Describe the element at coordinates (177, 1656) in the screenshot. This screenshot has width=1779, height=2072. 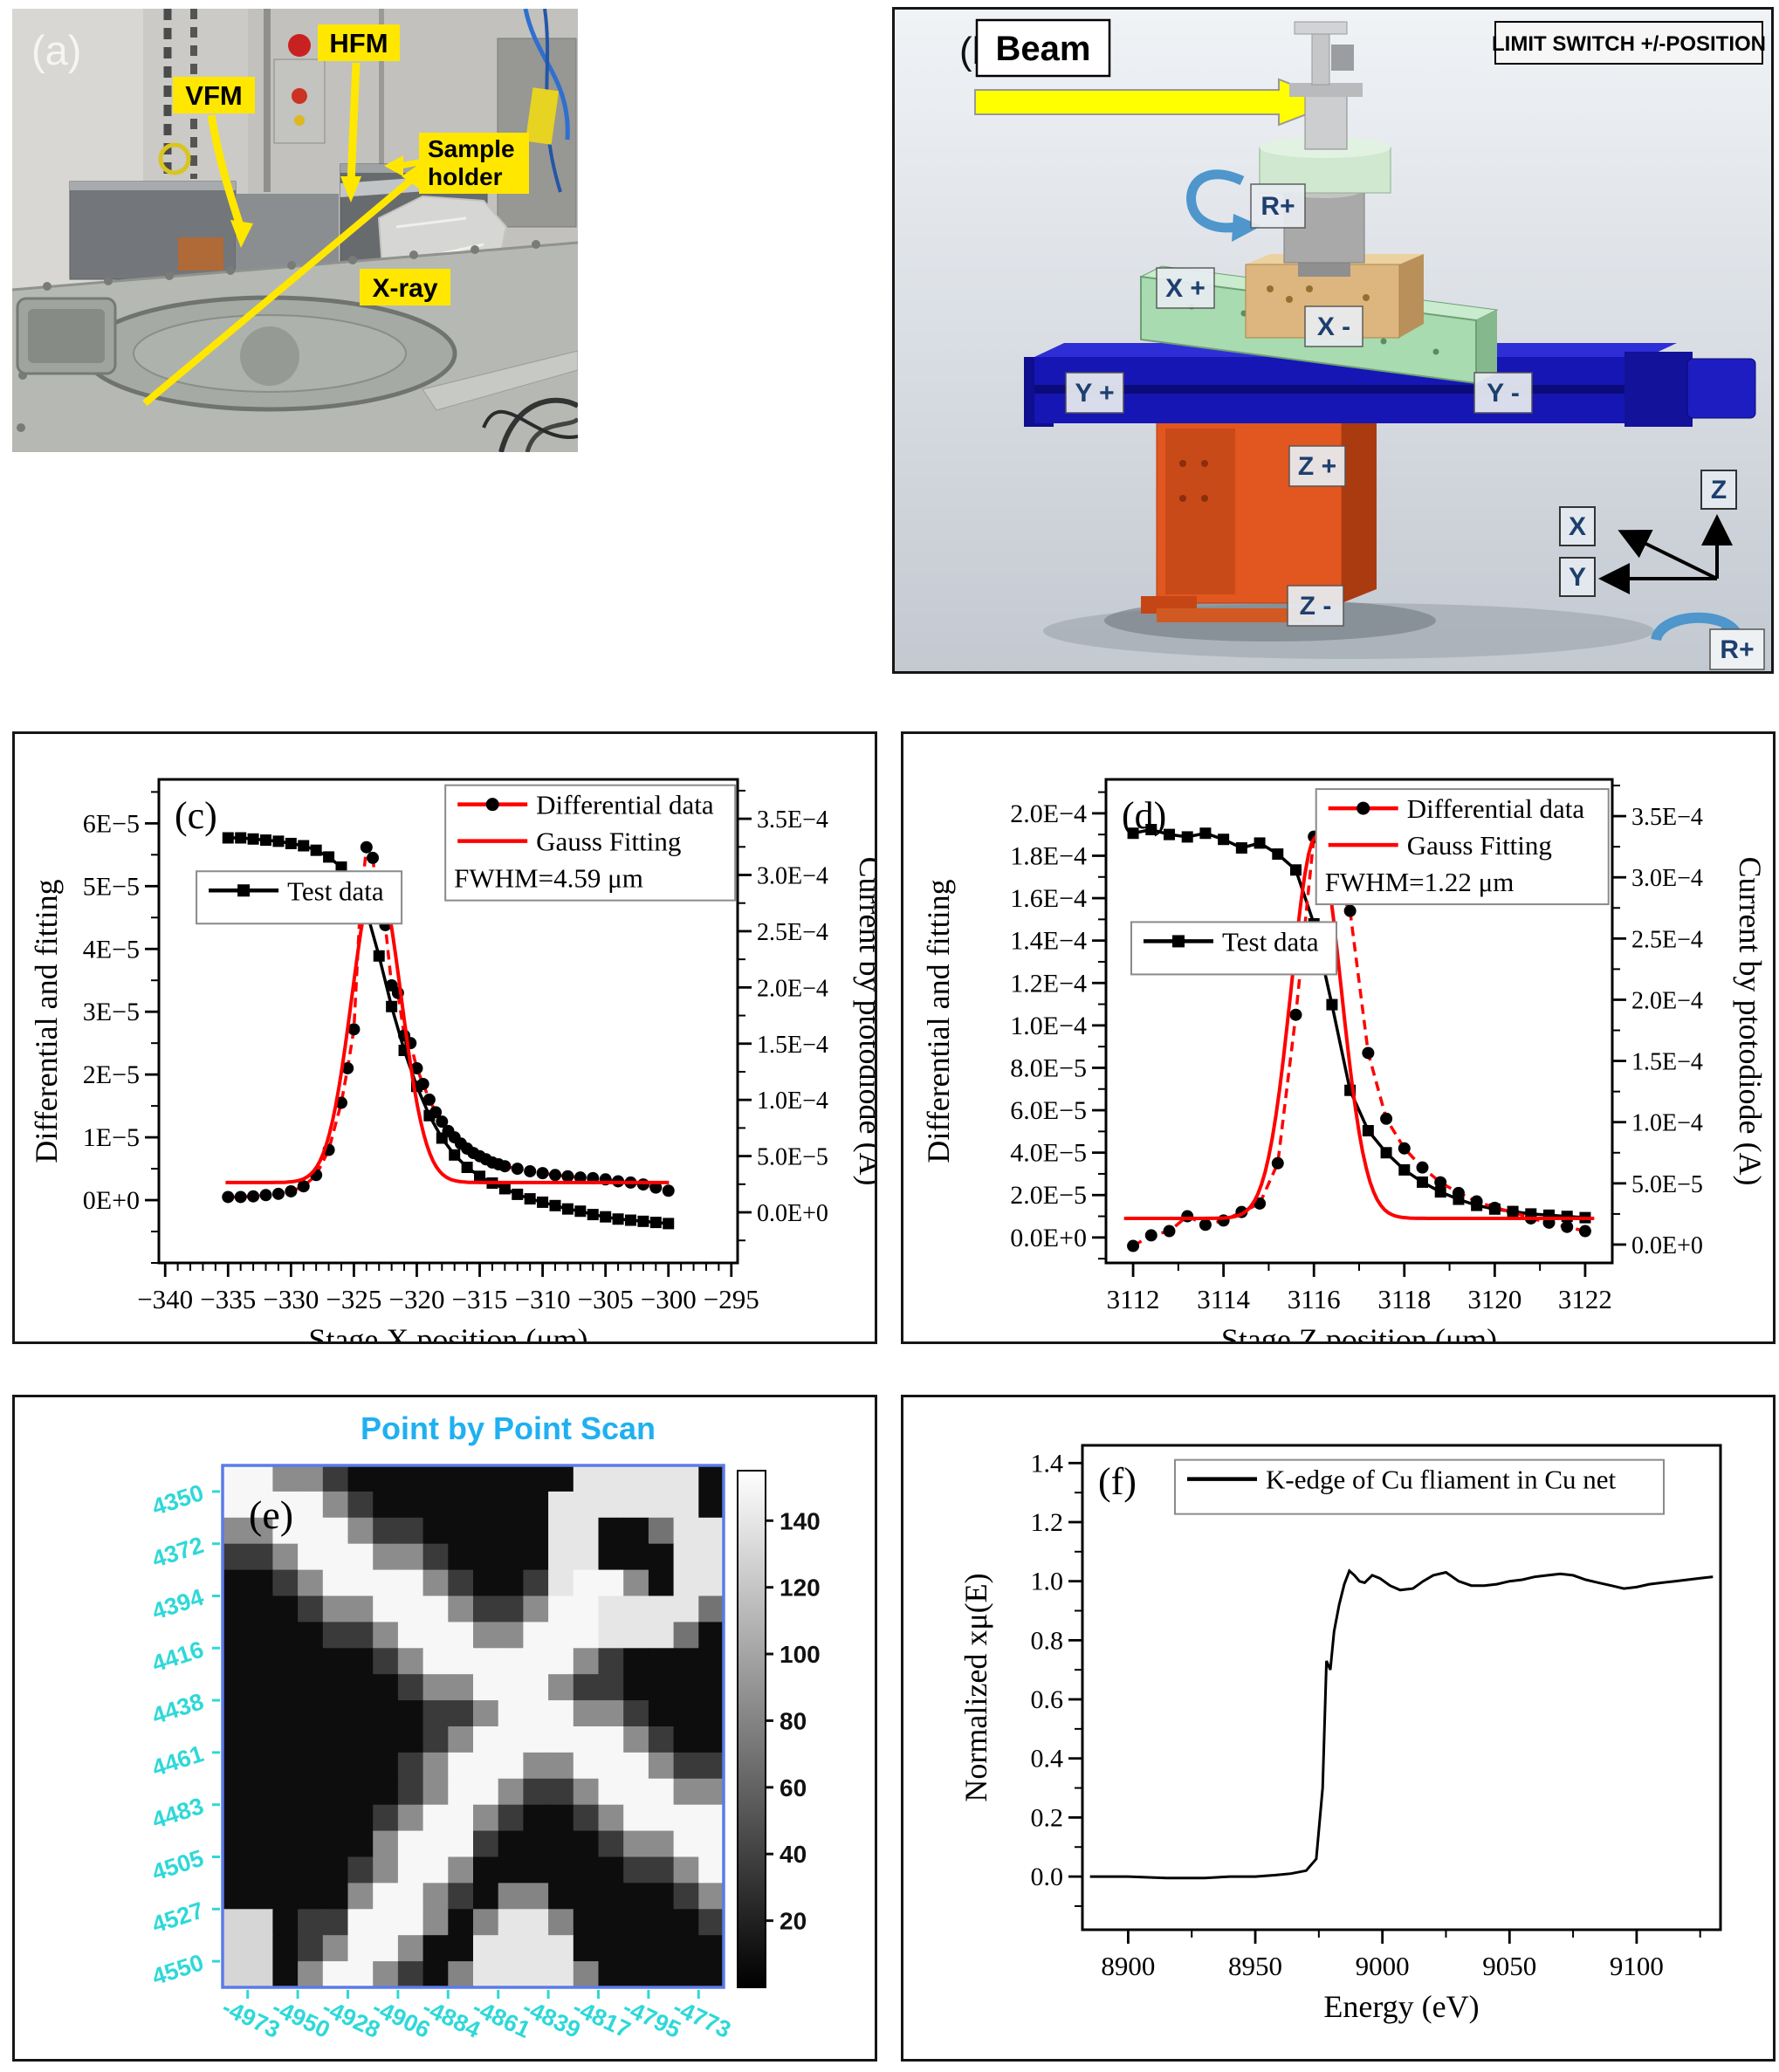
I see `svg-text: 4416` at that location.